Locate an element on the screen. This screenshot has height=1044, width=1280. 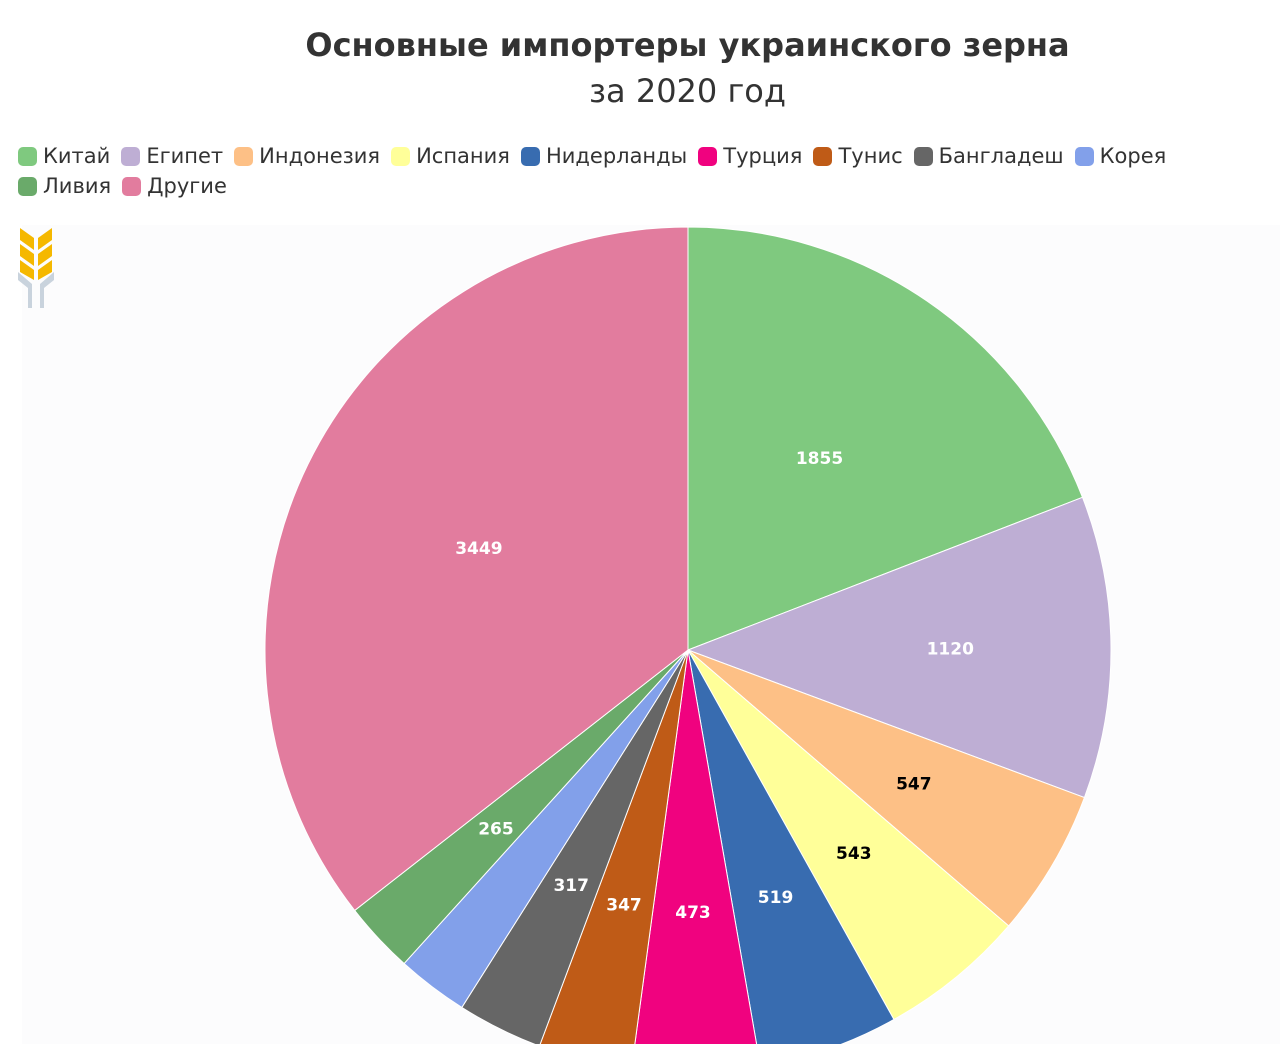
legend-item: Другие is located at coordinates (174, 186).